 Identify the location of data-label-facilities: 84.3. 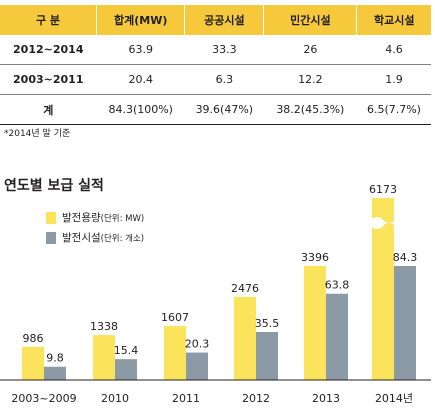
(405, 257).